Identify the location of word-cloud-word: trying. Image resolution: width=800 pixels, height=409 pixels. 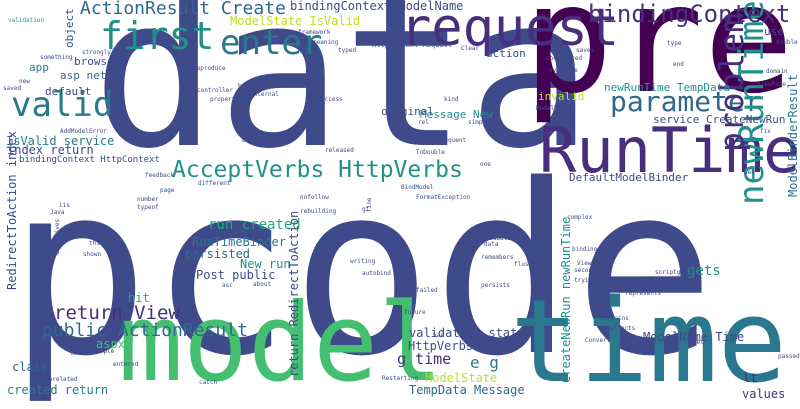
(585, 280).